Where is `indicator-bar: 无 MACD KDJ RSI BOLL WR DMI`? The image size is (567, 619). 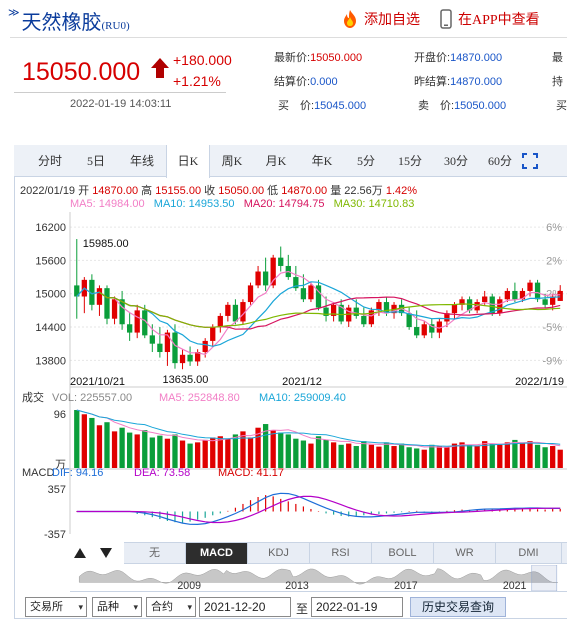 indicator-bar: 无 MACD KDJ RSI BOLL WR DMI is located at coordinates (318, 553).